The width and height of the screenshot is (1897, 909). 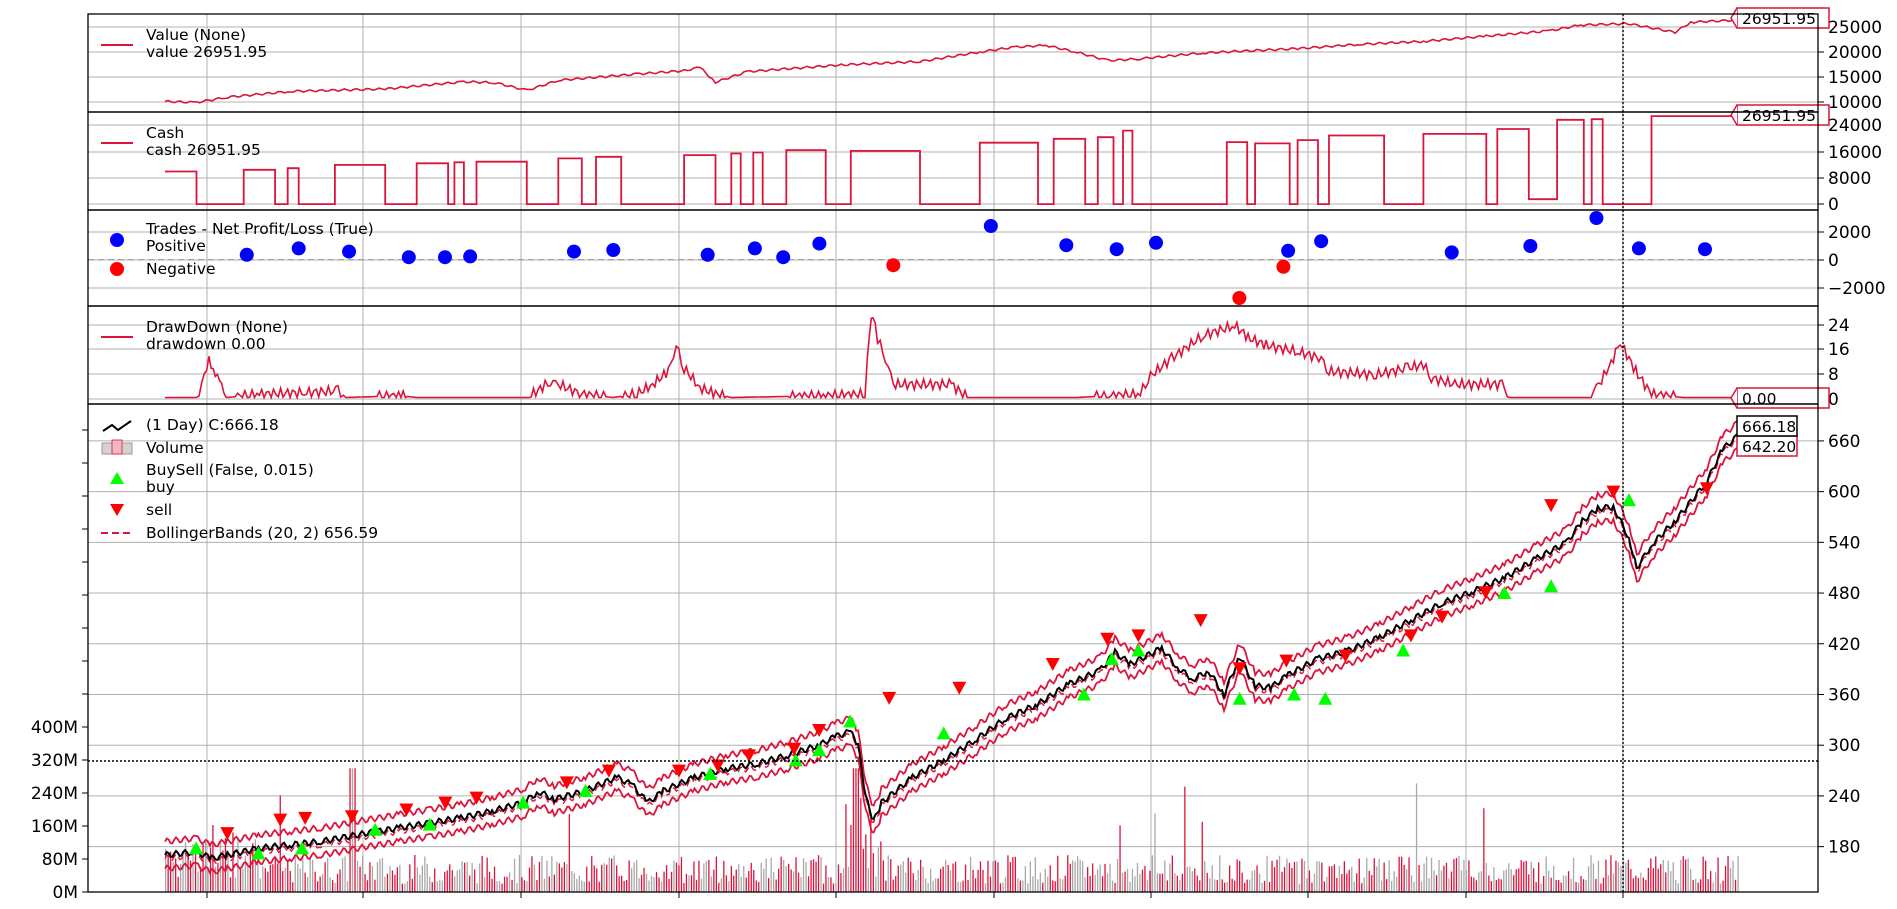 What do you see at coordinates (1849, 179) in the screenshot?
I see `ytick-label: 8000` at bounding box center [1849, 179].